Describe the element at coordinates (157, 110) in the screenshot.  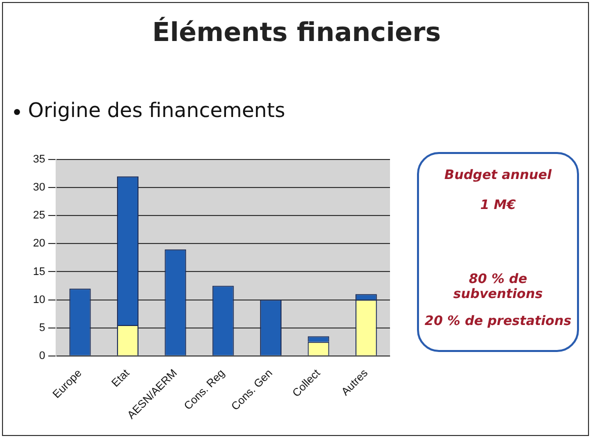
I see `chart-subtitle: Origine des financements` at that location.